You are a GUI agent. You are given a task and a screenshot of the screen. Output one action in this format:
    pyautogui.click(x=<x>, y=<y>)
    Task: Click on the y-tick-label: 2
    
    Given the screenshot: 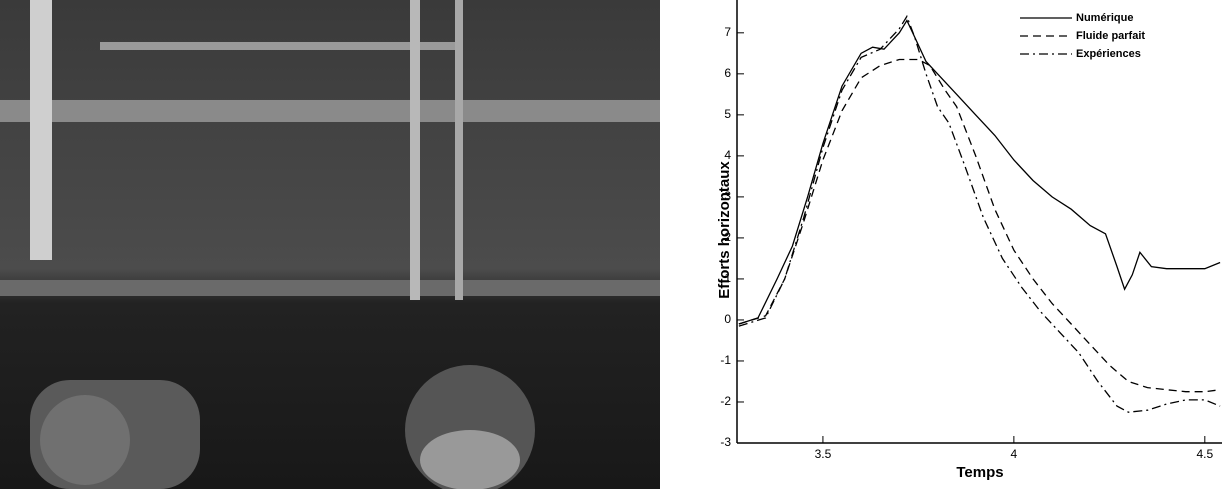 What is the action you would take?
    pyautogui.click(x=727, y=237)
    